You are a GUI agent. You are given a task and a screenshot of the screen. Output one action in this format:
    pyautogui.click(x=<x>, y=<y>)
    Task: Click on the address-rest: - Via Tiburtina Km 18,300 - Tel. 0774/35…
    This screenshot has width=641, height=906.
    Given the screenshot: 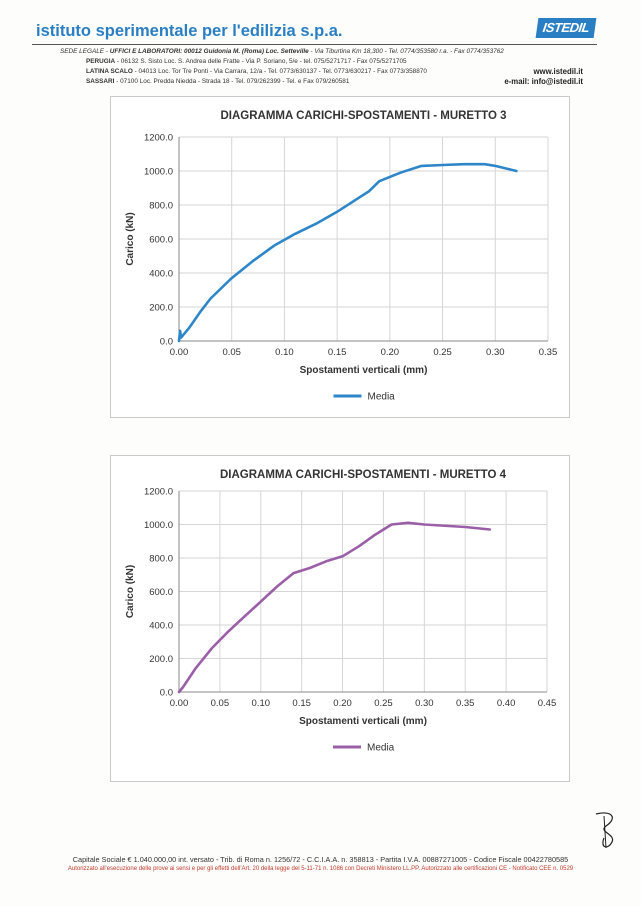 What is the action you would take?
    pyautogui.click(x=406, y=51)
    